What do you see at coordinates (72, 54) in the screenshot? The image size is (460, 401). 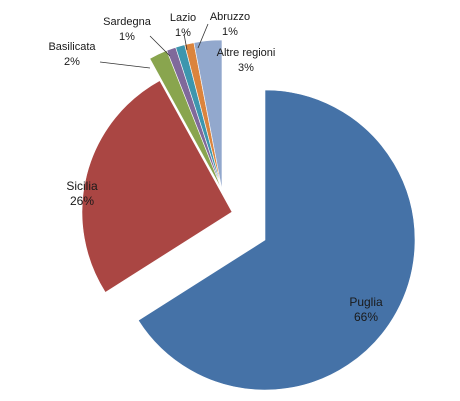 I see `slice-label-basilicata: Basilicata 2%` at bounding box center [72, 54].